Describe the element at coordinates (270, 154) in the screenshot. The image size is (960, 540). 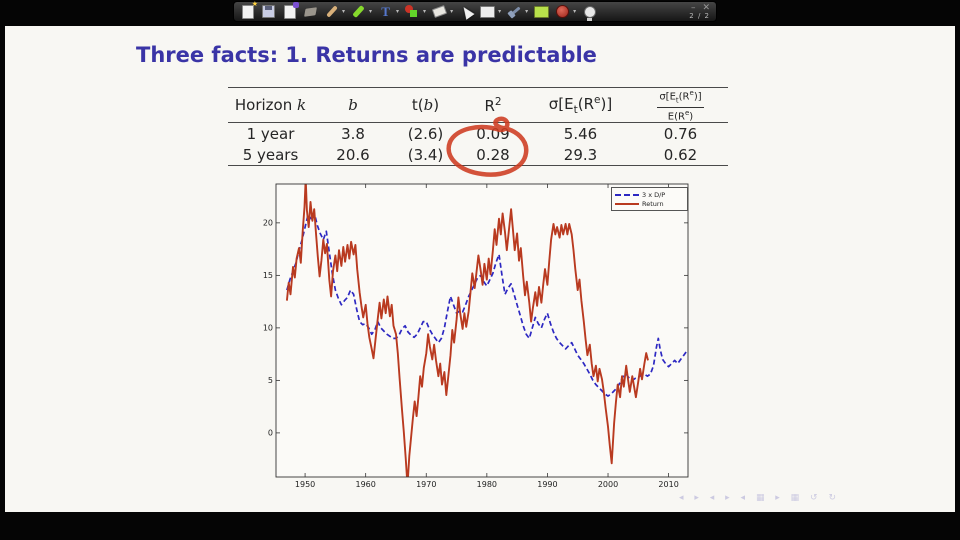
I see `table-cell: 5 years` at that location.